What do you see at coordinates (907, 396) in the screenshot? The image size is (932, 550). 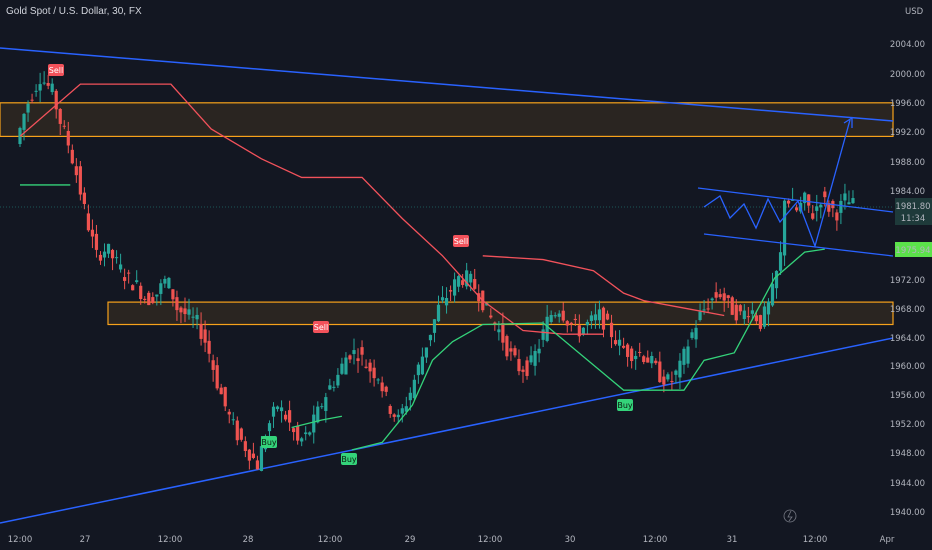 I see `y-tick-label: 1956.00` at bounding box center [907, 396].